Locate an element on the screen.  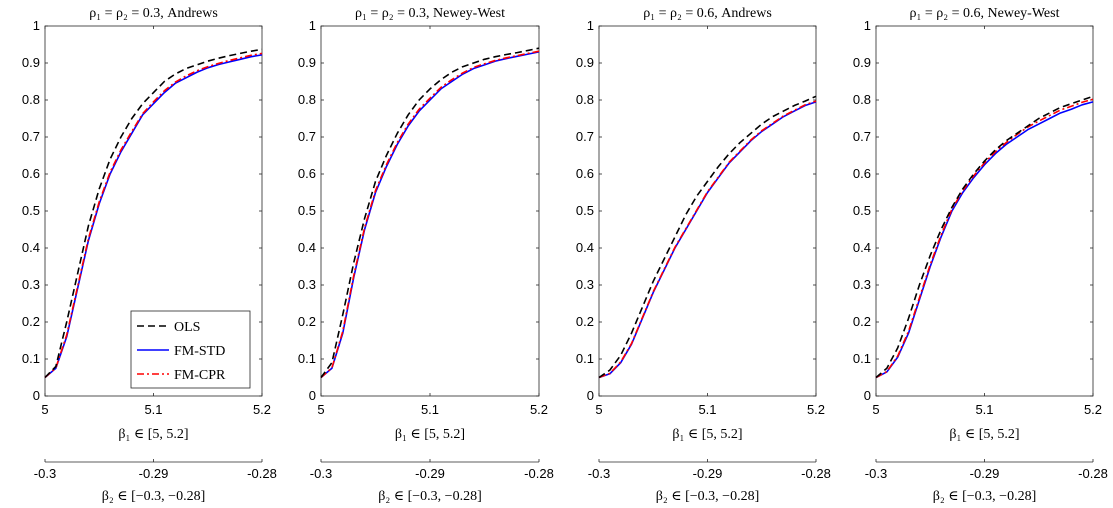
legend: OLS FM-STD FM-CPR is located at coordinates (190, 349).